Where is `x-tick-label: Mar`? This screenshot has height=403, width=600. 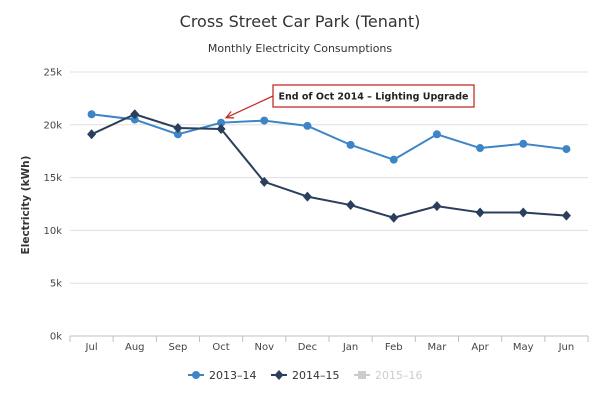
x-tick-label: Mar is located at coordinates (437, 347).